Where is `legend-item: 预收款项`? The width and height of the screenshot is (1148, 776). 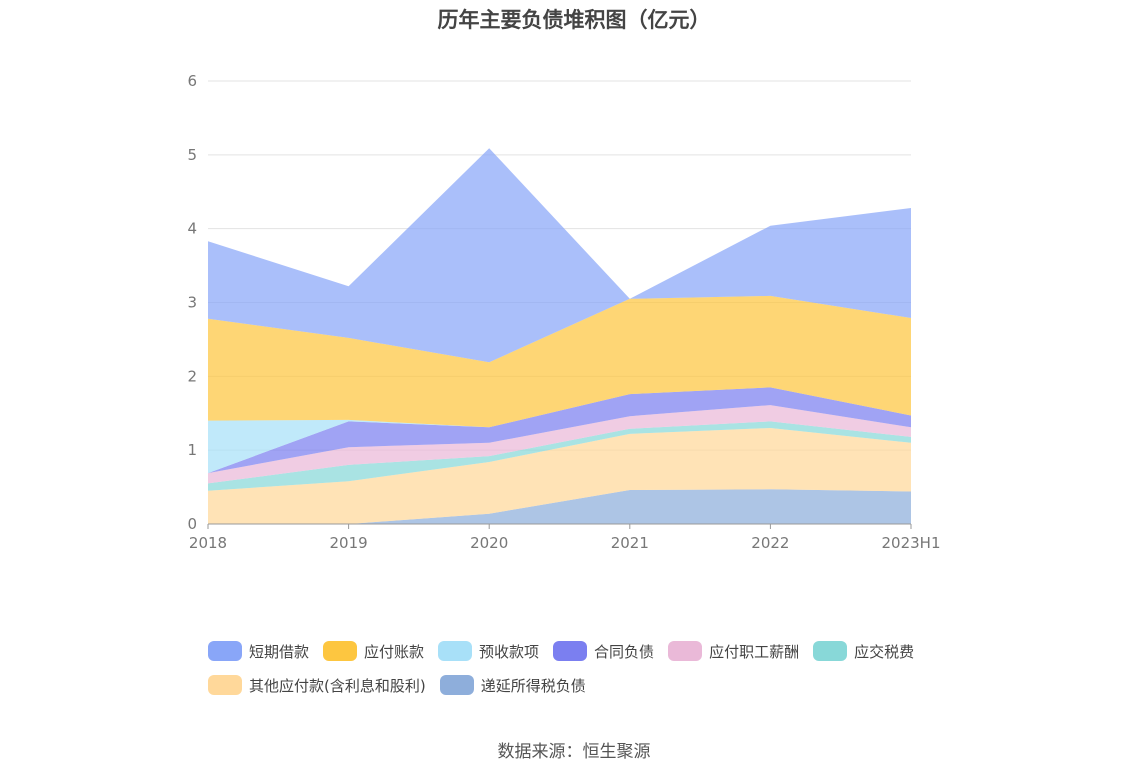 legend-item: 预收款项 is located at coordinates (488, 651).